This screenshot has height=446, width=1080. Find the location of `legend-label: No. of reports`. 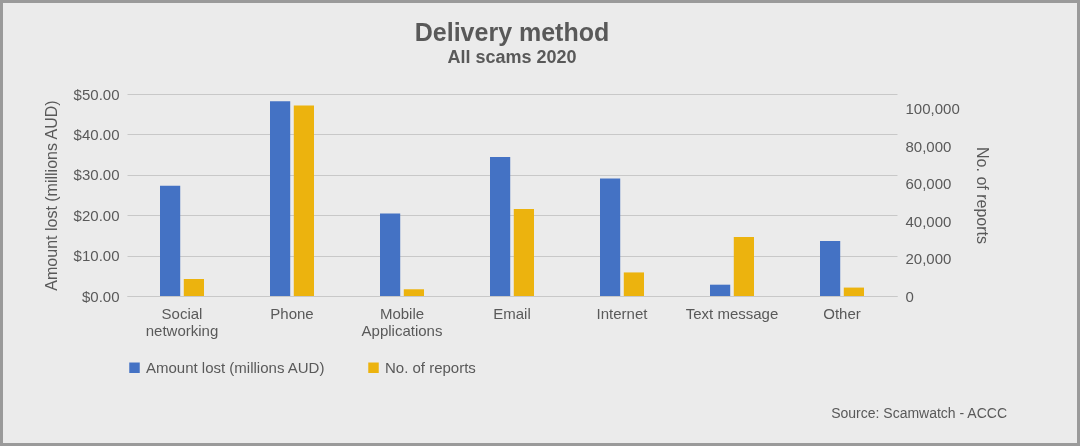

legend-label: No. of reports is located at coordinates (430, 367).